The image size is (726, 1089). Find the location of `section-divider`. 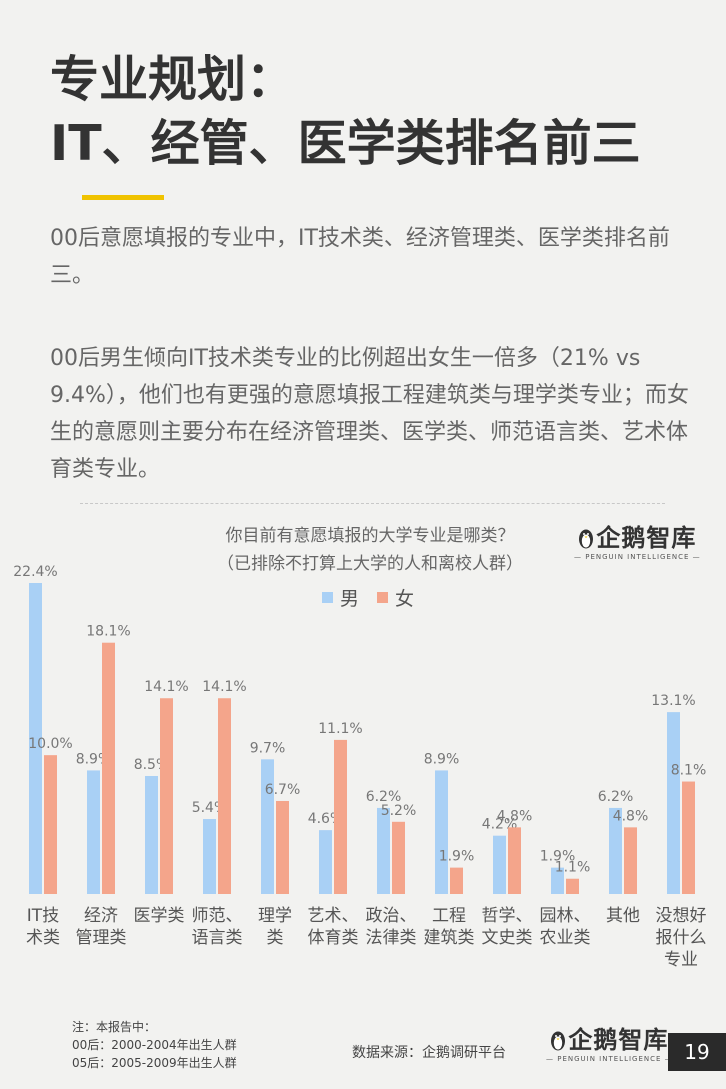

section-divider is located at coordinates (372, 503).